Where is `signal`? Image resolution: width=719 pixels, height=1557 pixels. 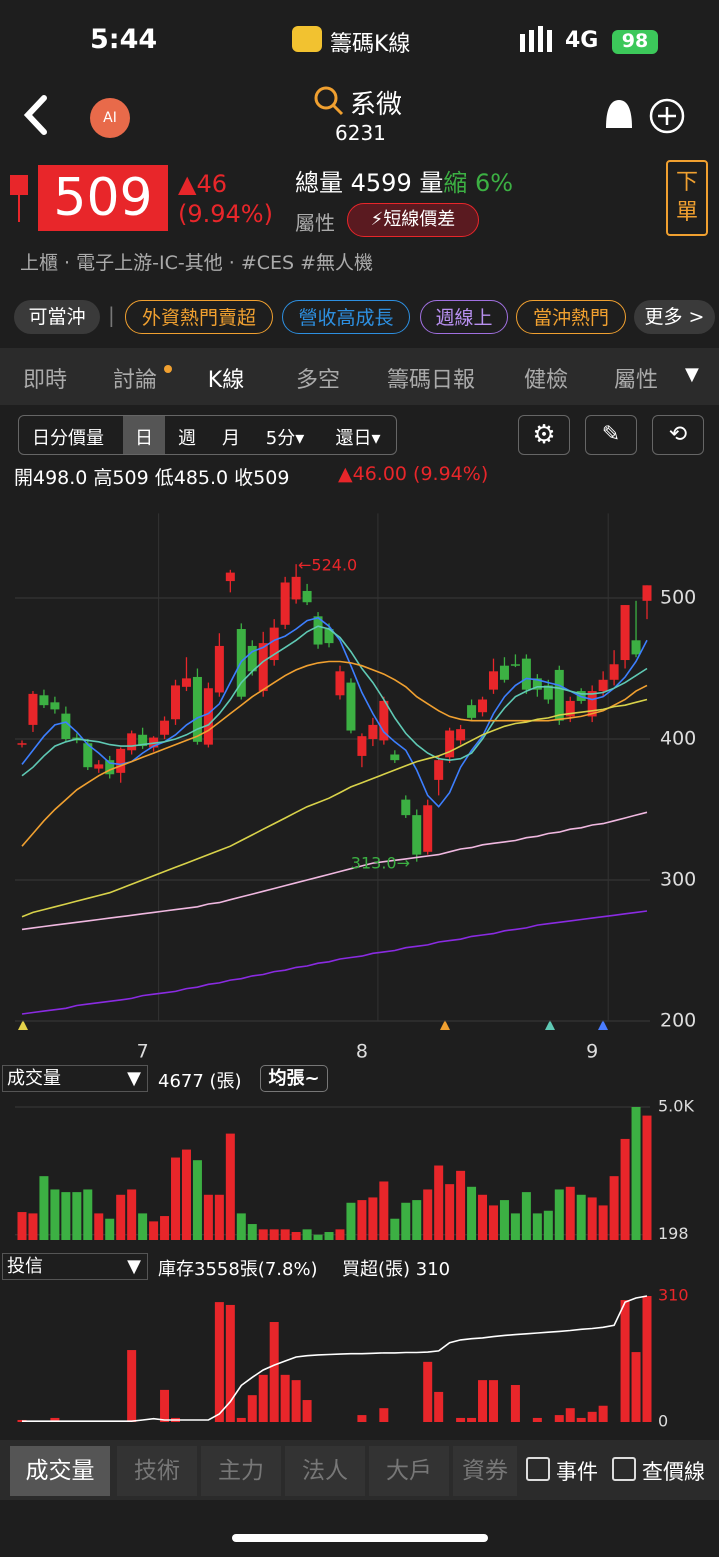 signal is located at coordinates (549, 41).